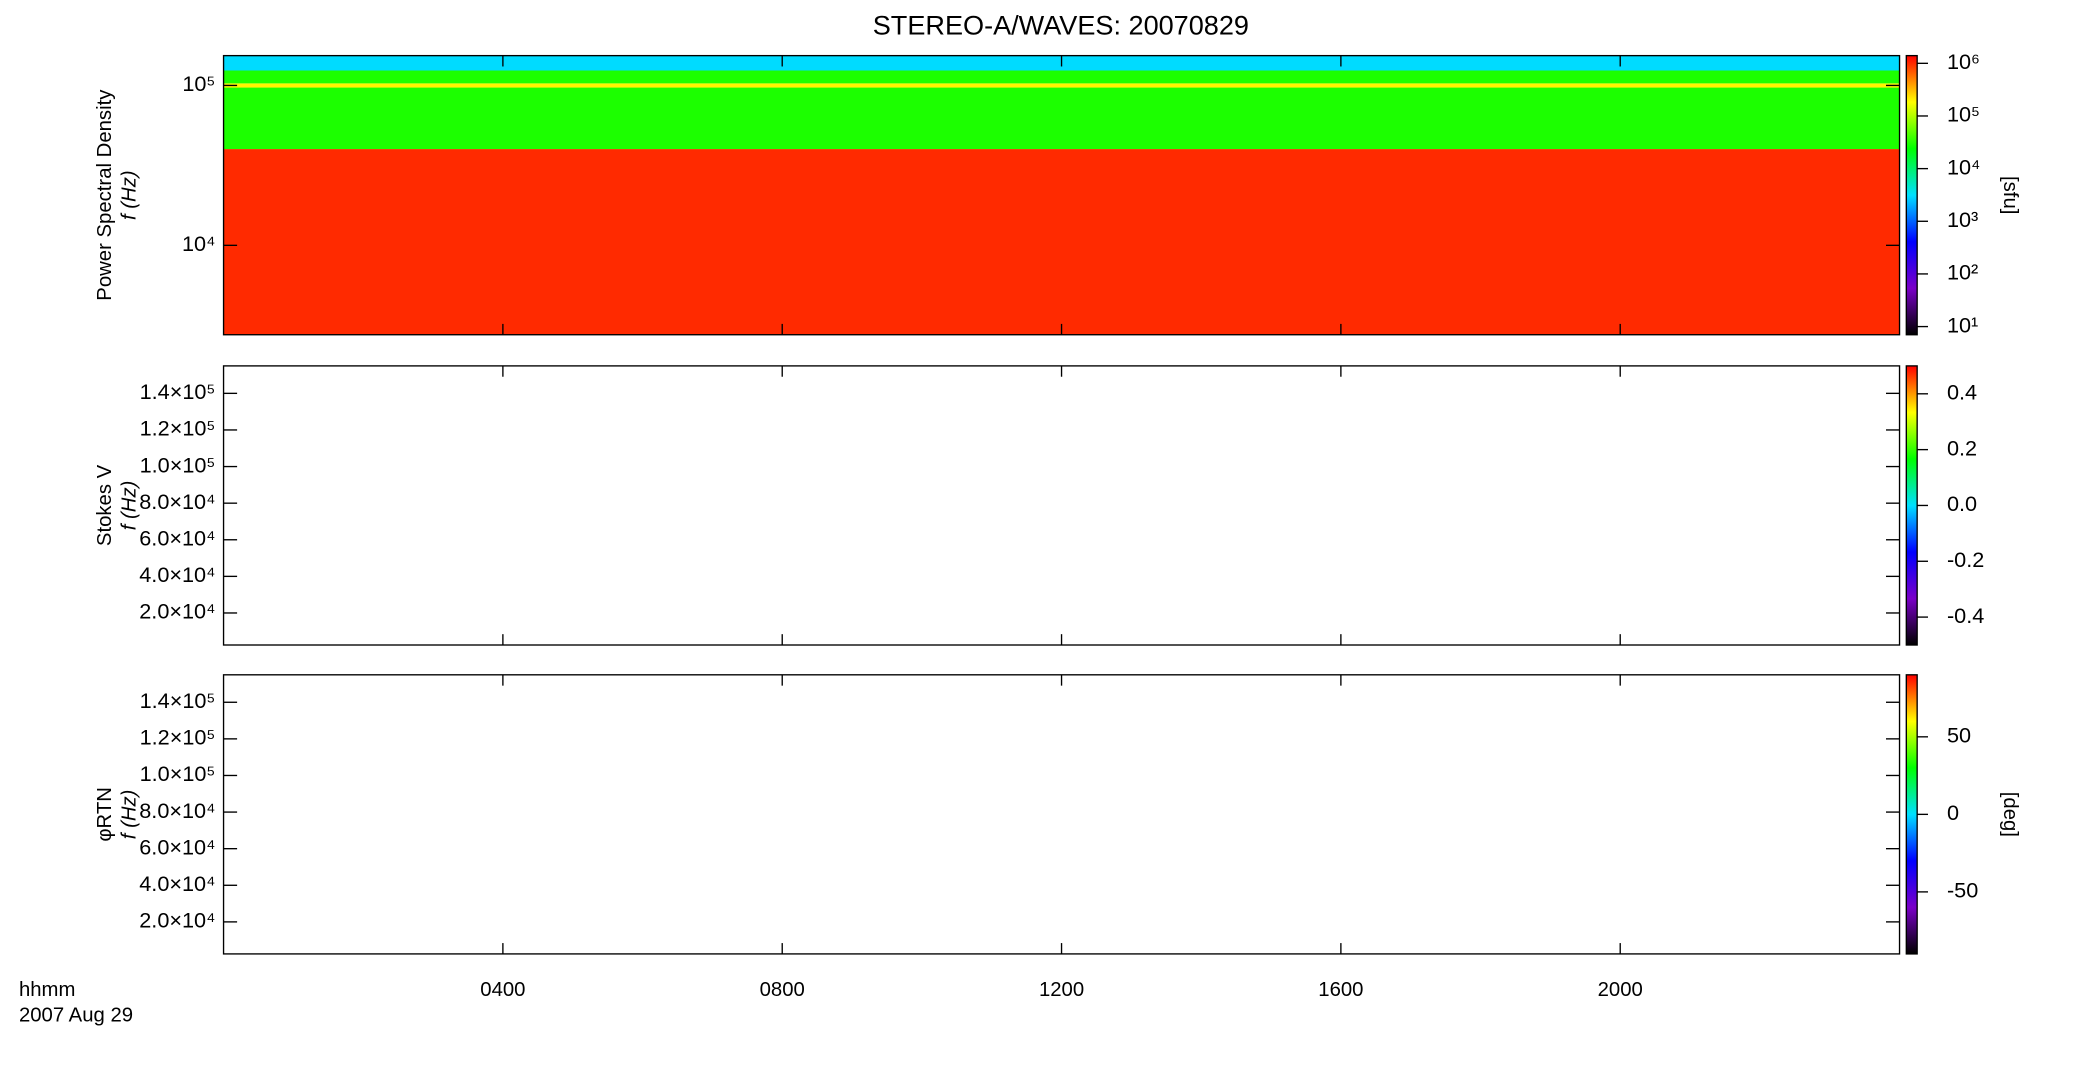 Image resolution: width=2096 pixels, height=1080 pixels. I want to click on colorbar-tick-label: 0.0, so click(1962, 503).